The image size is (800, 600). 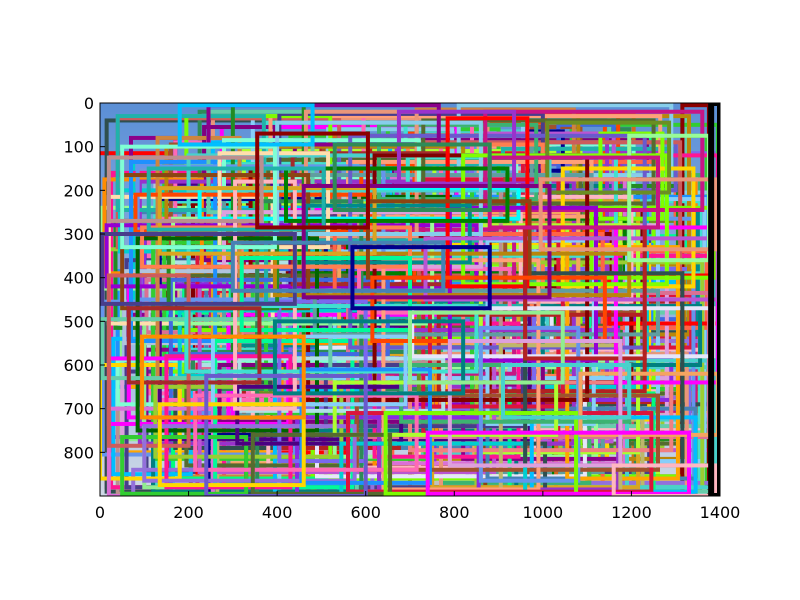 I want to click on x-tick-label: 800, so click(x=454, y=512).